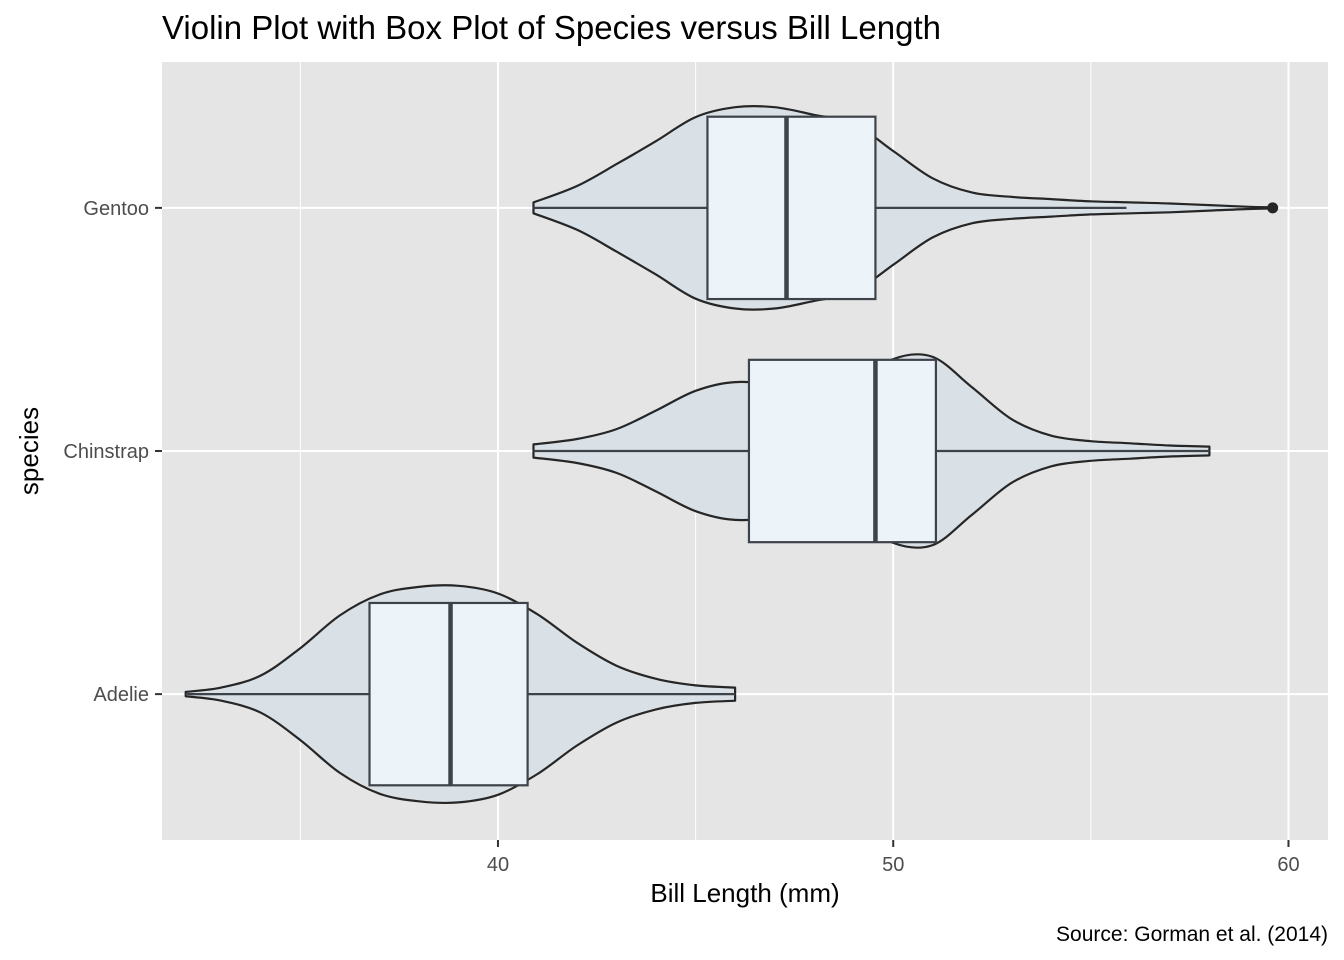  I want to click on caption: Source: Gorman et al. (2014), so click(1192, 934).